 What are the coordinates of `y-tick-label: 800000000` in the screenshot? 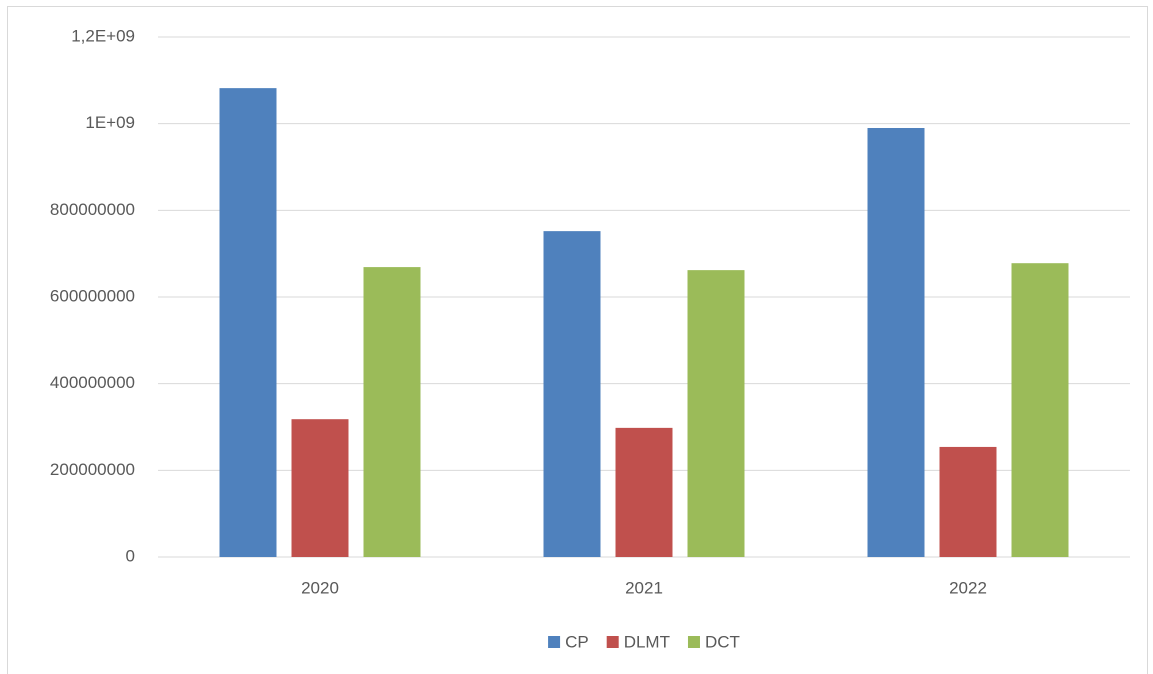 It's located at (92, 209).